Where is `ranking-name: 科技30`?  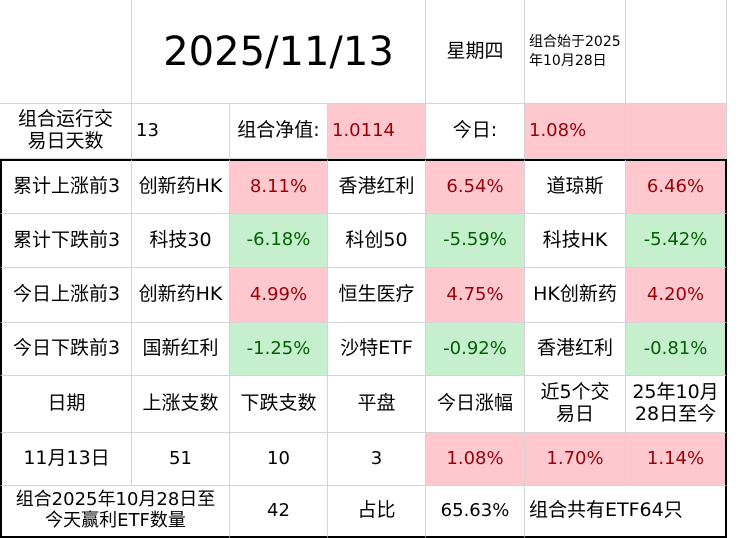 ranking-name: 科技30 is located at coordinates (181, 241).